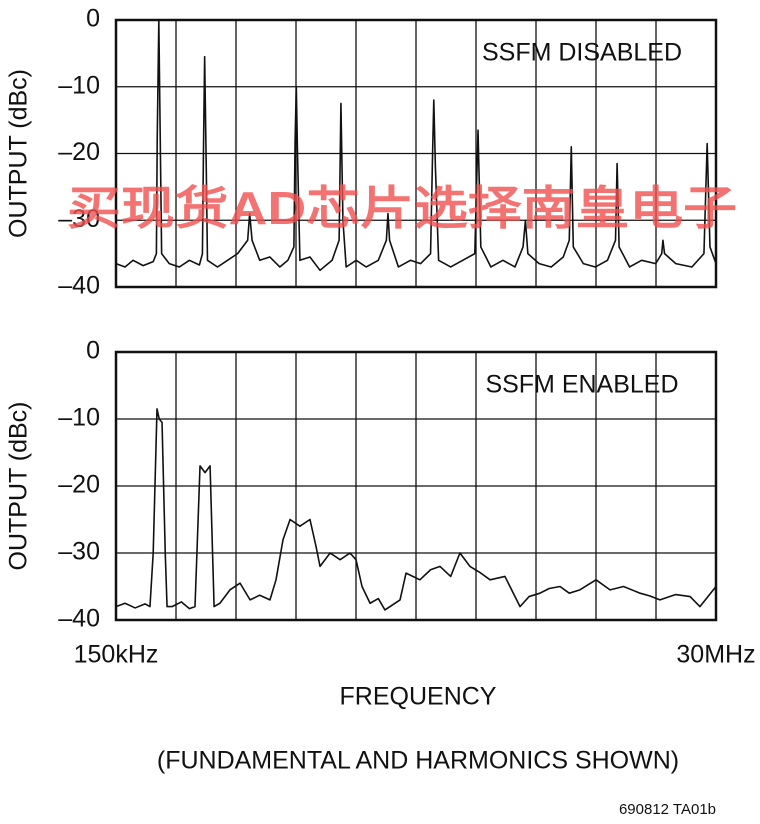 The image size is (760, 824). What do you see at coordinates (402, 208) in the screenshot?
I see `watermark: 买现货AD芯片选择南皇电子` at bounding box center [402, 208].